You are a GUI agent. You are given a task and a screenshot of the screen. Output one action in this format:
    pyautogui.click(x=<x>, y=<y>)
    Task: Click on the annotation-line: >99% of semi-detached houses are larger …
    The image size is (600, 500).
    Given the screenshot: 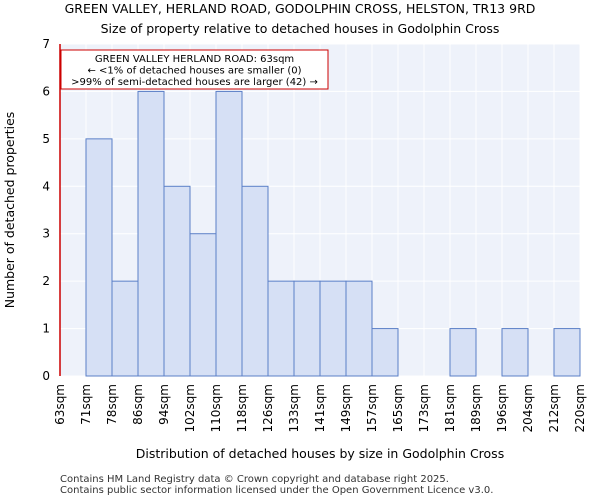 What is the action you would take?
    pyautogui.click(x=194, y=82)
    